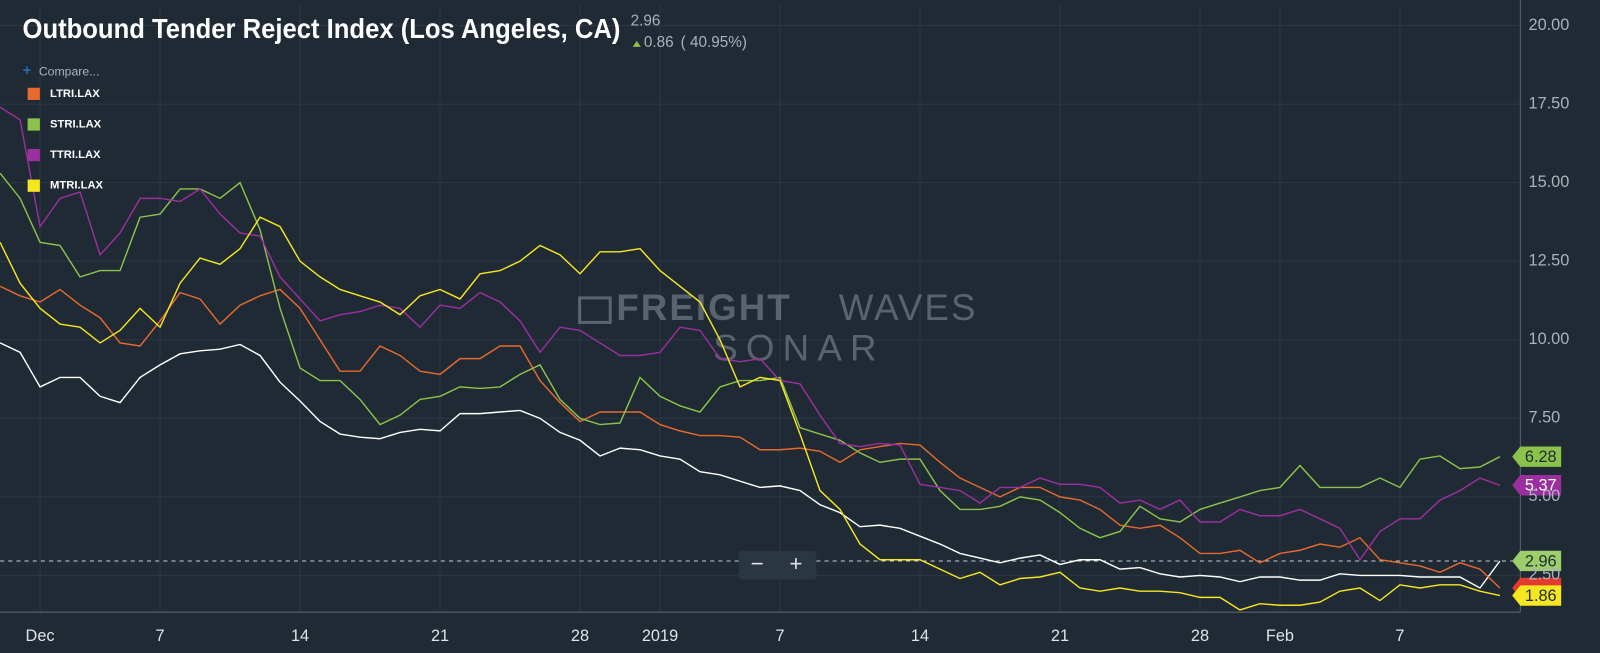 This screenshot has width=1600, height=653. I want to click on legend-label: LTRI.LAX, so click(75, 94).